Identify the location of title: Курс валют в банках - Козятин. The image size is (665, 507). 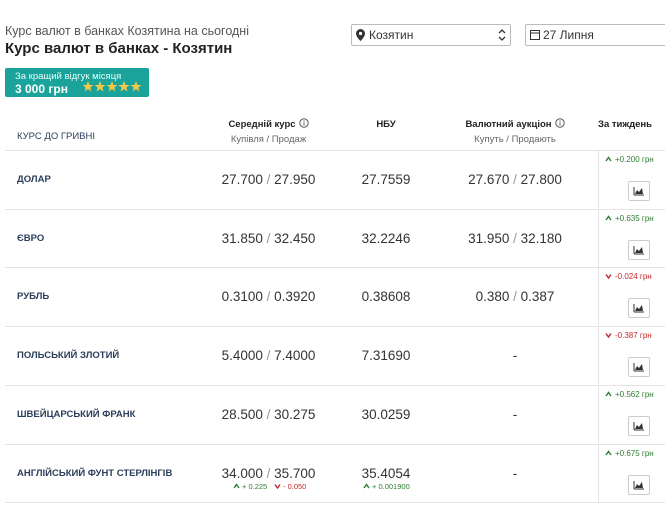
(119, 48).